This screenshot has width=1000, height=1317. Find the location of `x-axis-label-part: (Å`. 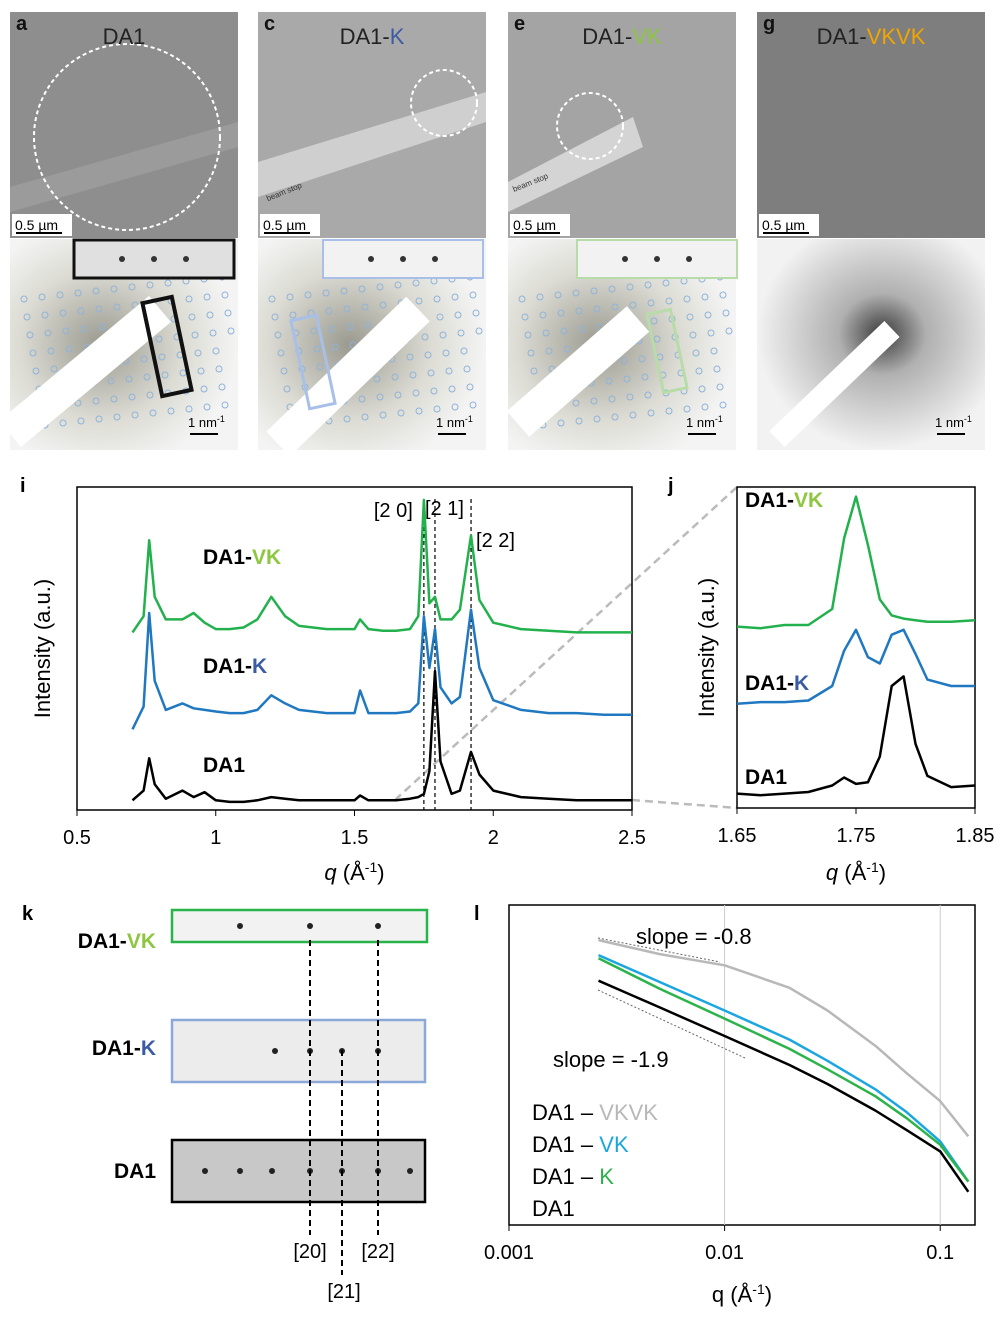

x-axis-label-part: (Å is located at coordinates (738, 1294).